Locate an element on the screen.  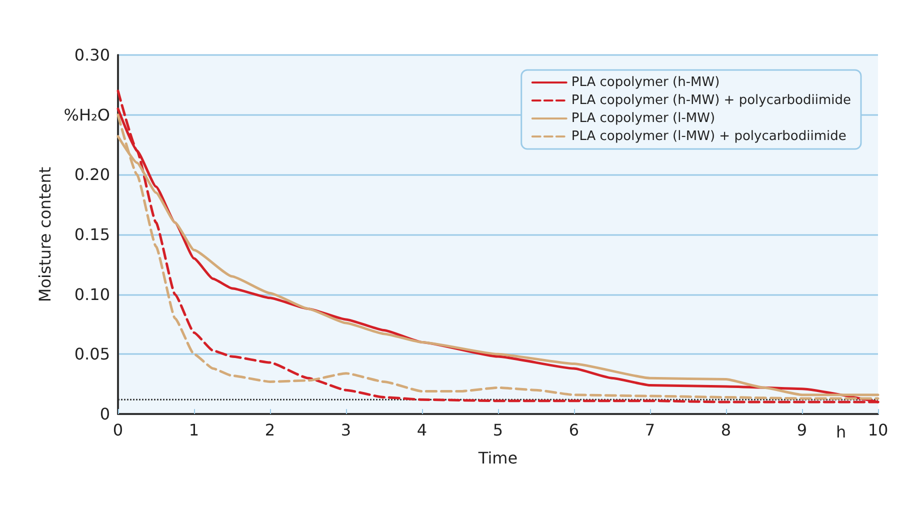
y-tick-label: 0.30 is located at coordinates (92, 55).